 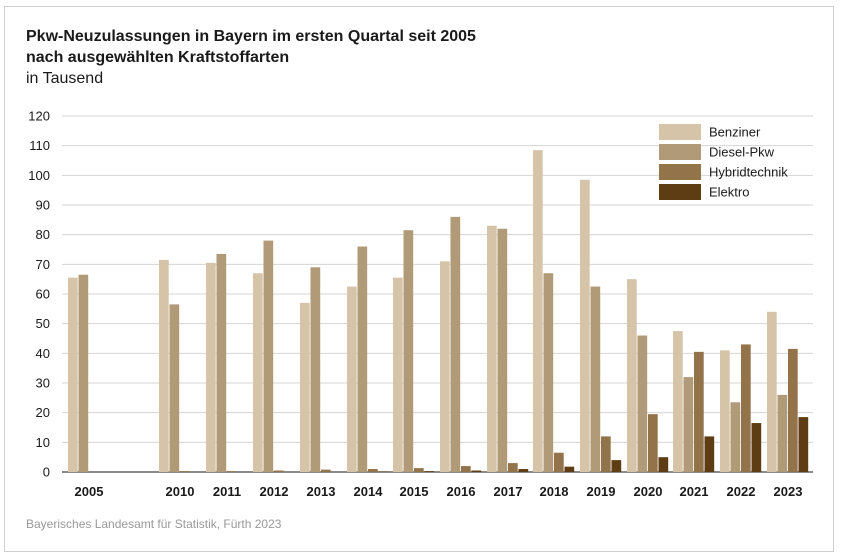 What do you see at coordinates (274, 491) in the screenshot?
I see `x-tick-label: 2012` at bounding box center [274, 491].